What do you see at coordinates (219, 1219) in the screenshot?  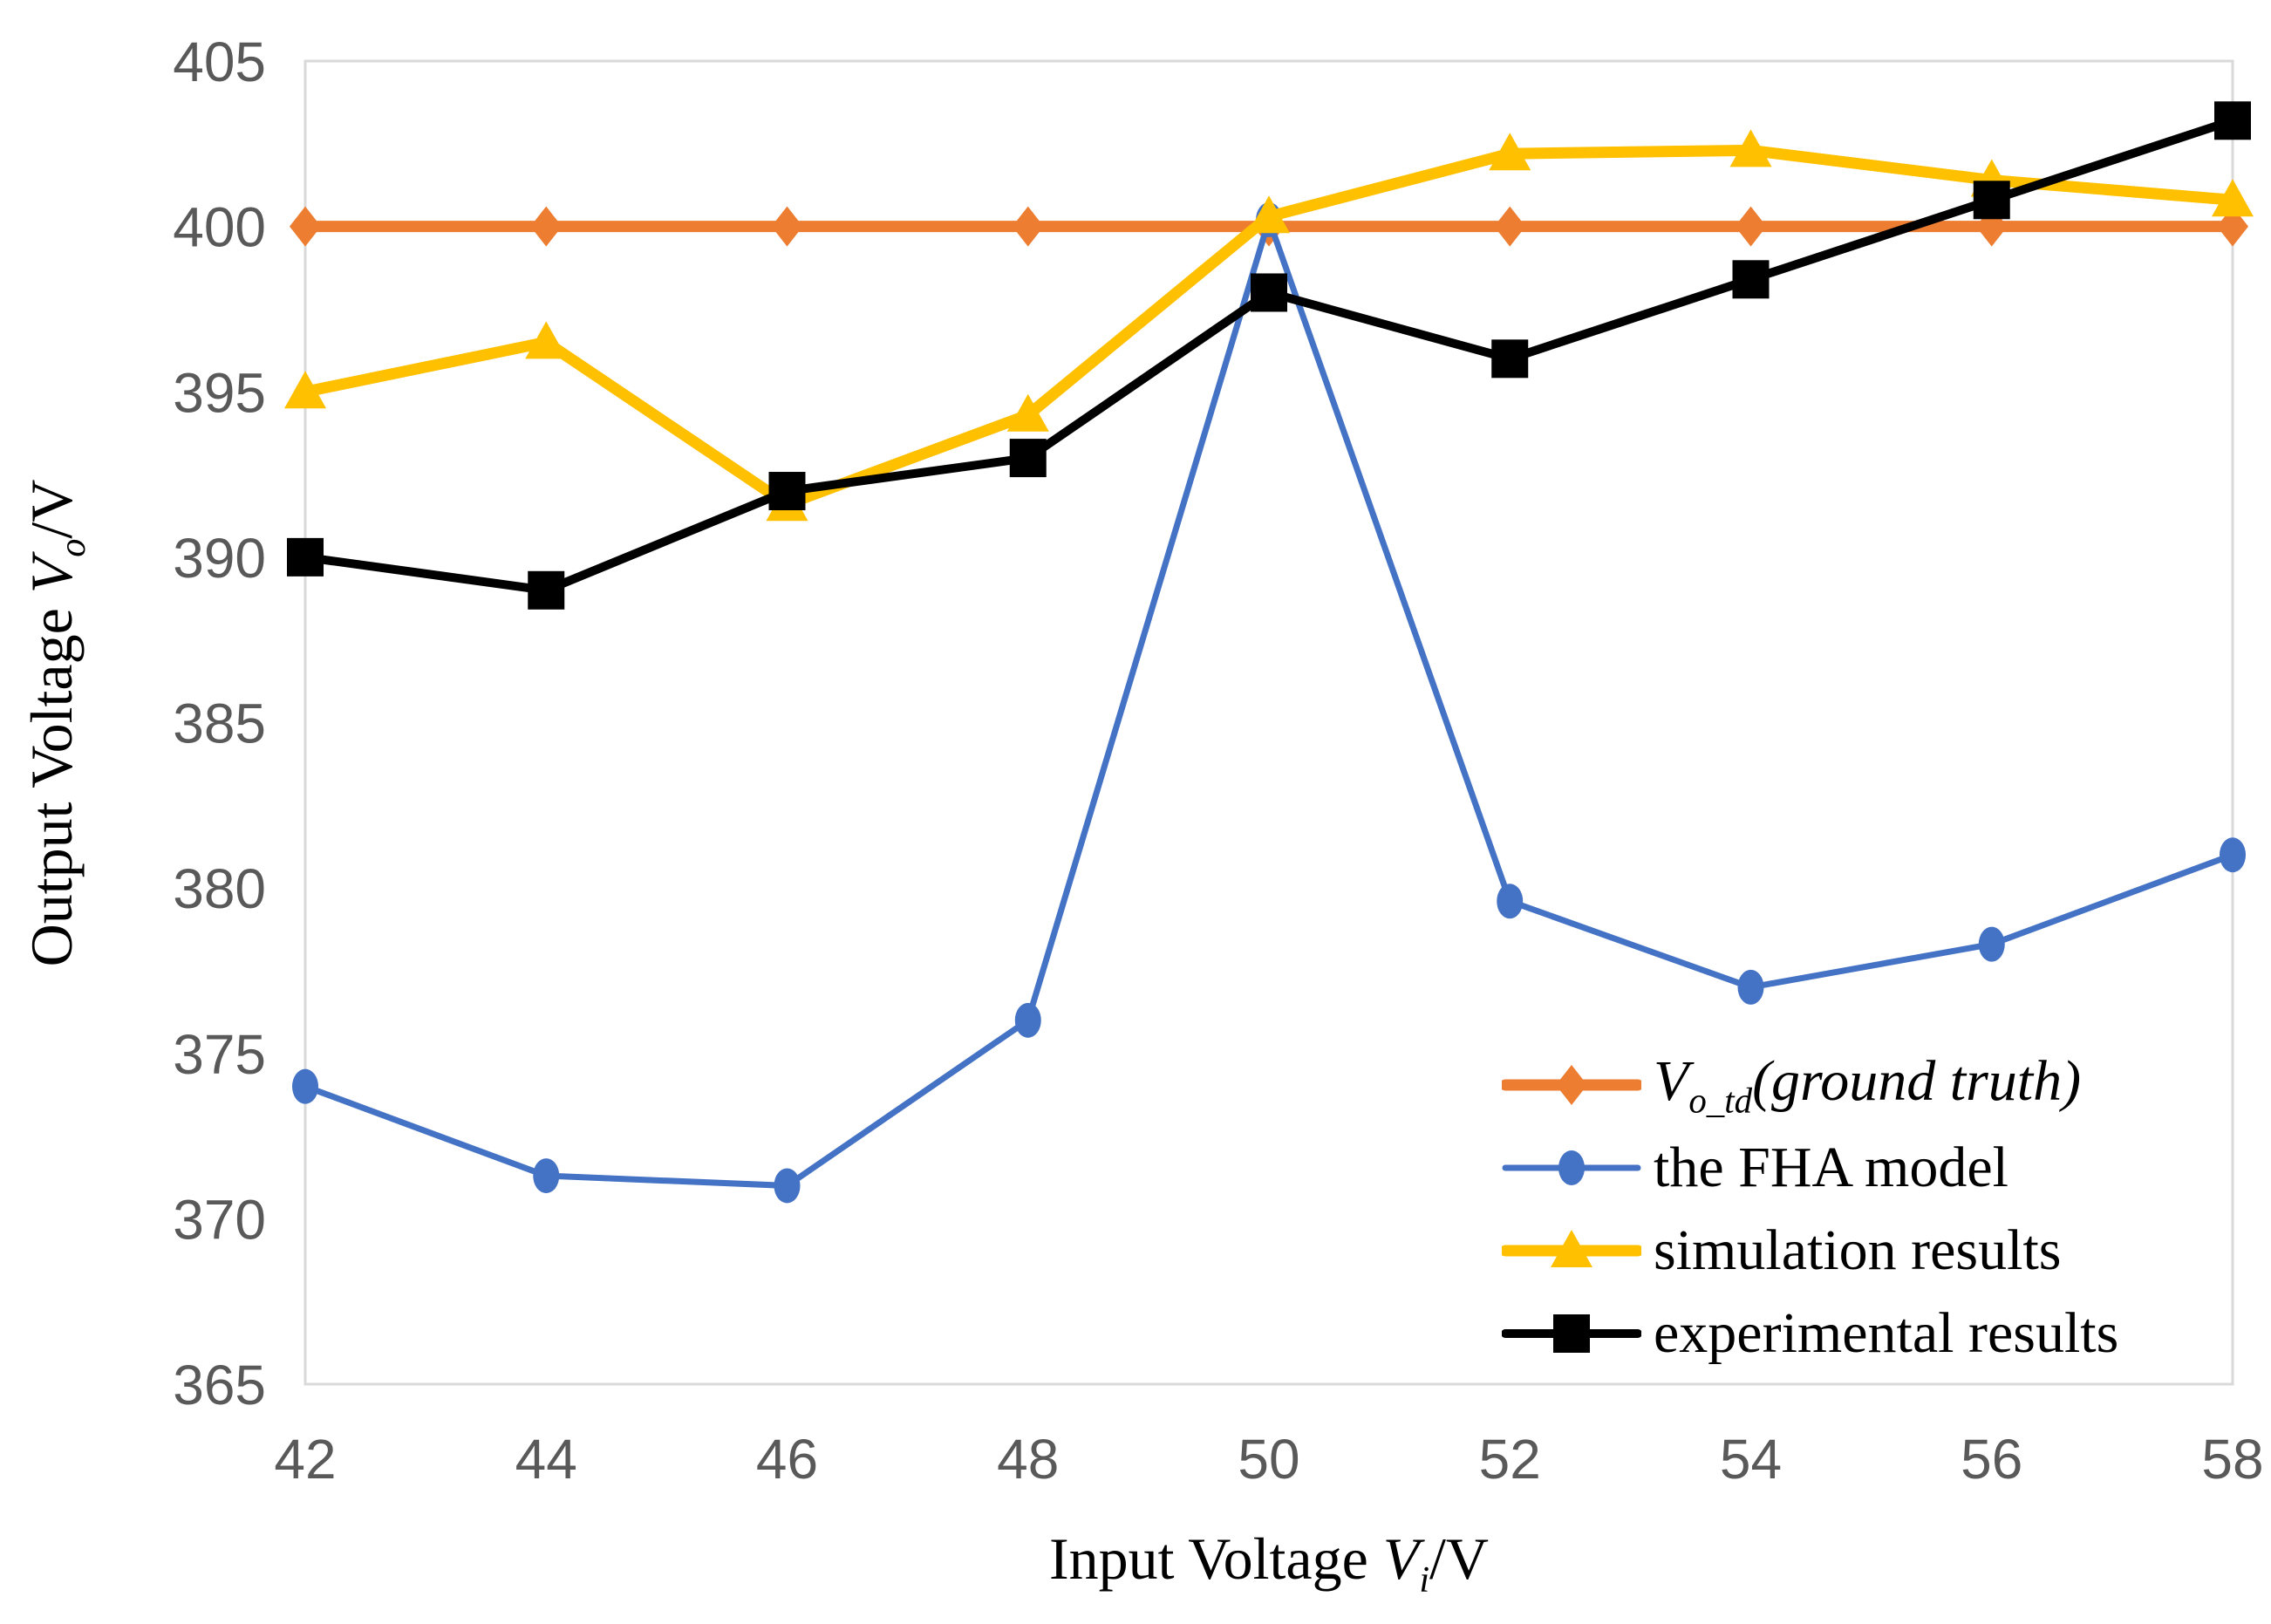 I see `y-tick-label: 370` at bounding box center [219, 1219].